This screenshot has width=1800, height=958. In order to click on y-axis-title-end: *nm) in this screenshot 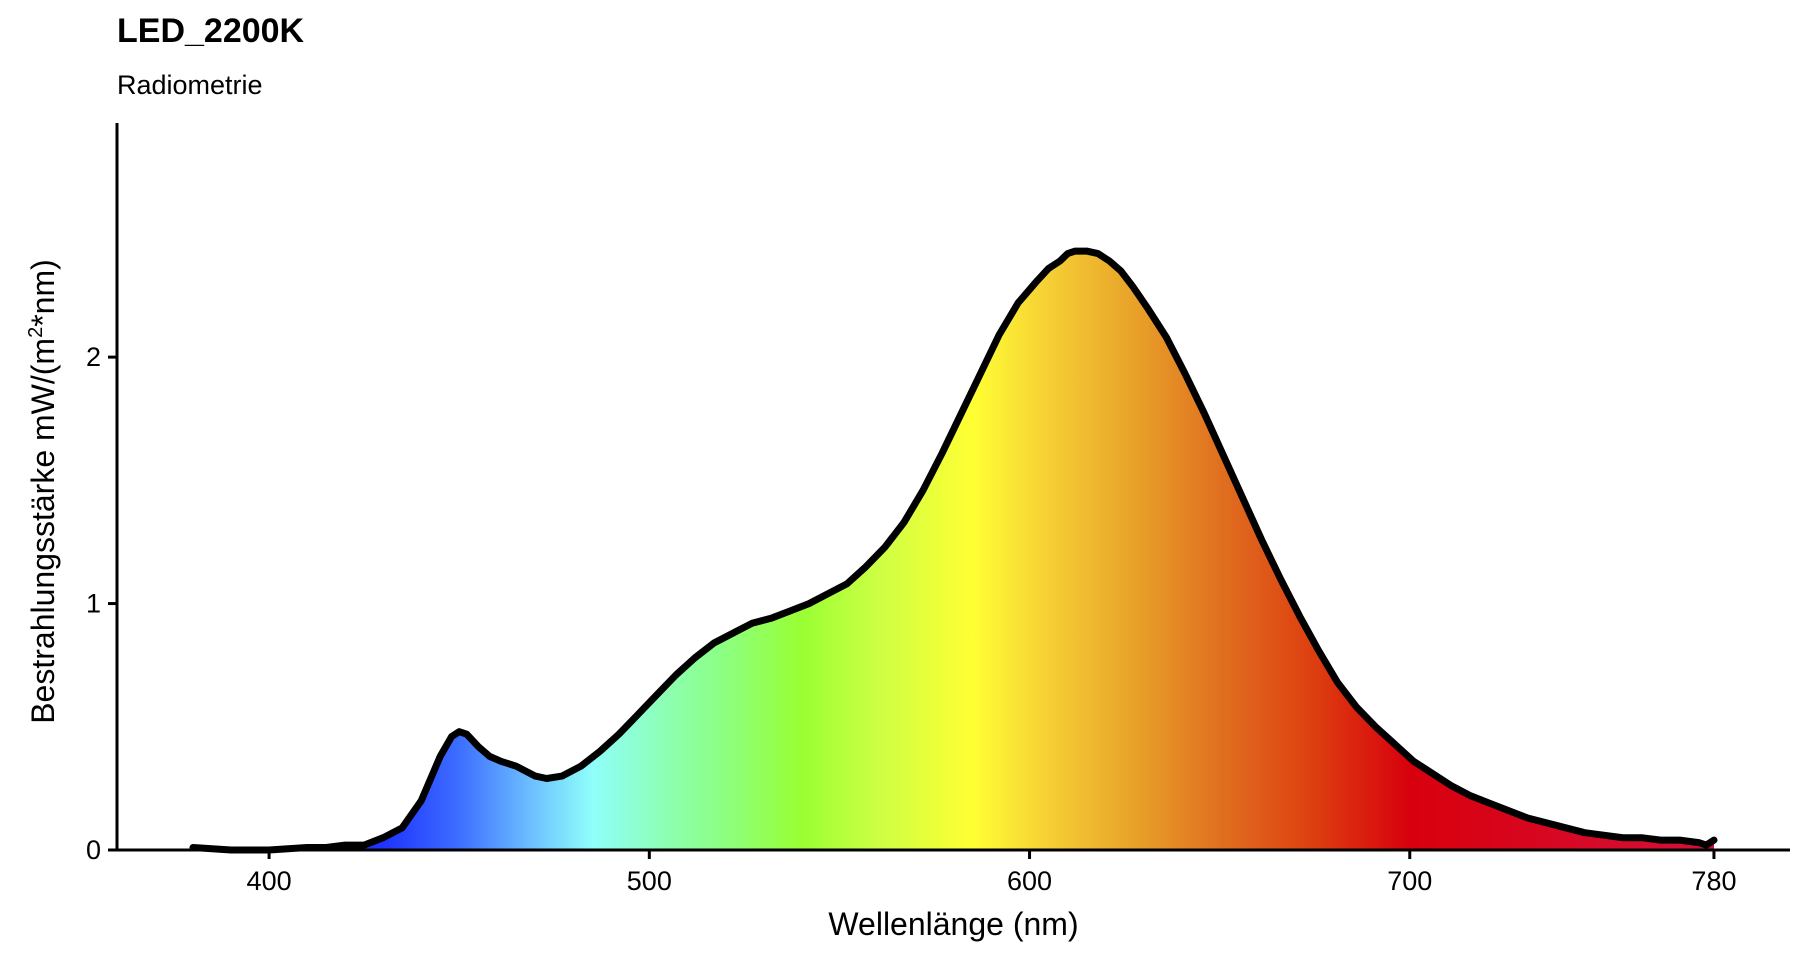, I will do `click(43, 293)`.